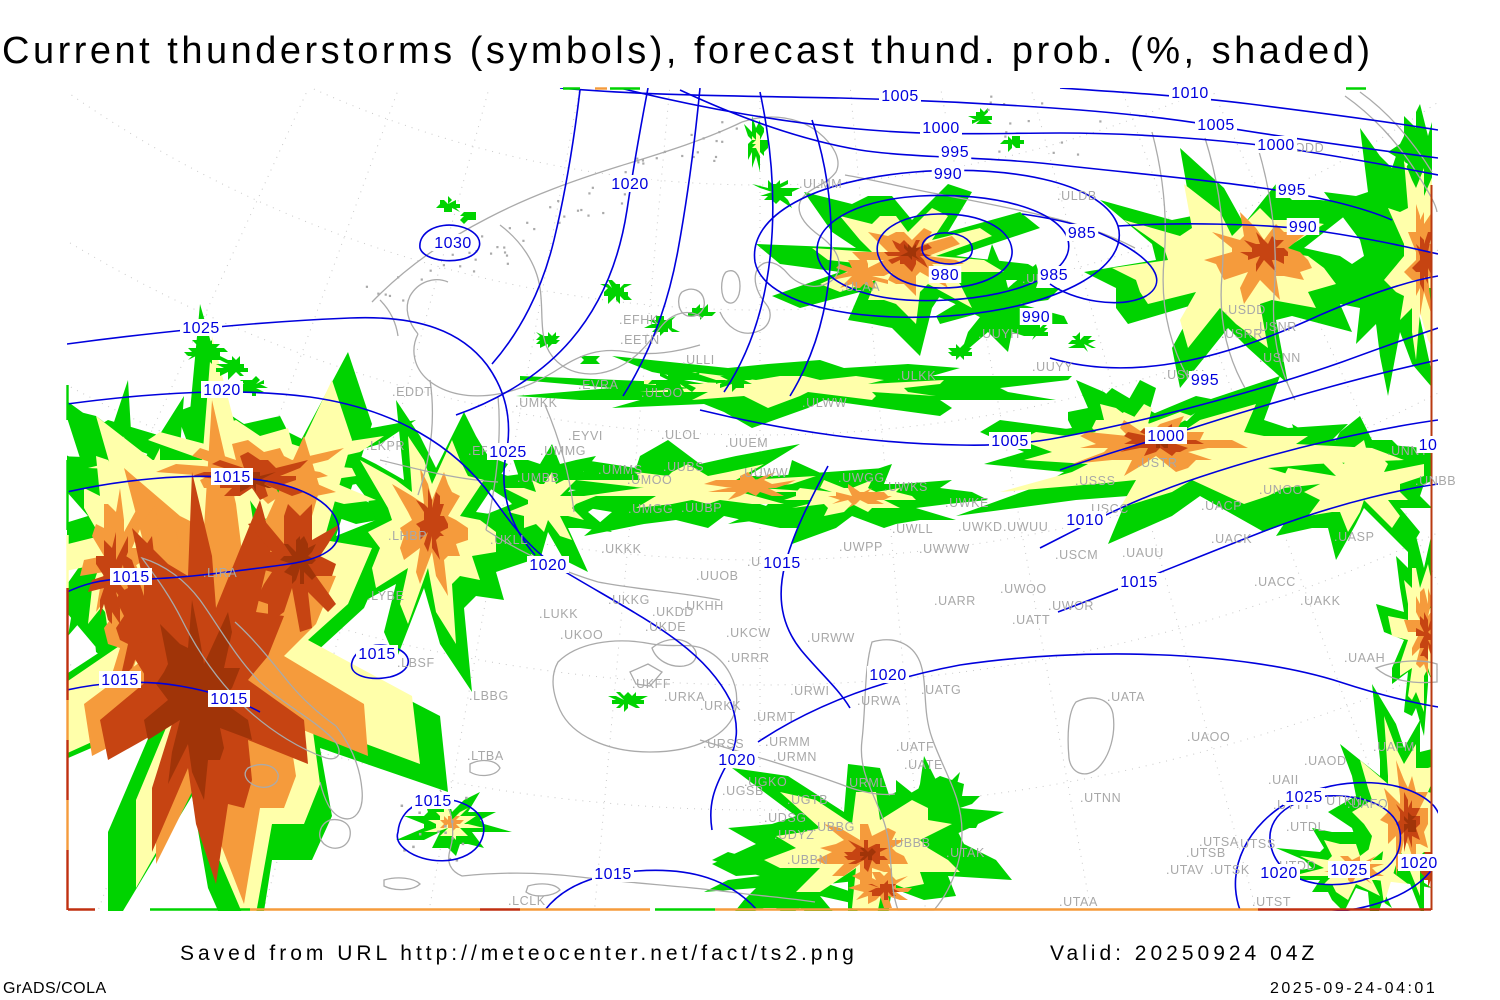  Describe the element at coordinates (1276, 327) in the screenshot. I see `station-label: .USNR` at that location.